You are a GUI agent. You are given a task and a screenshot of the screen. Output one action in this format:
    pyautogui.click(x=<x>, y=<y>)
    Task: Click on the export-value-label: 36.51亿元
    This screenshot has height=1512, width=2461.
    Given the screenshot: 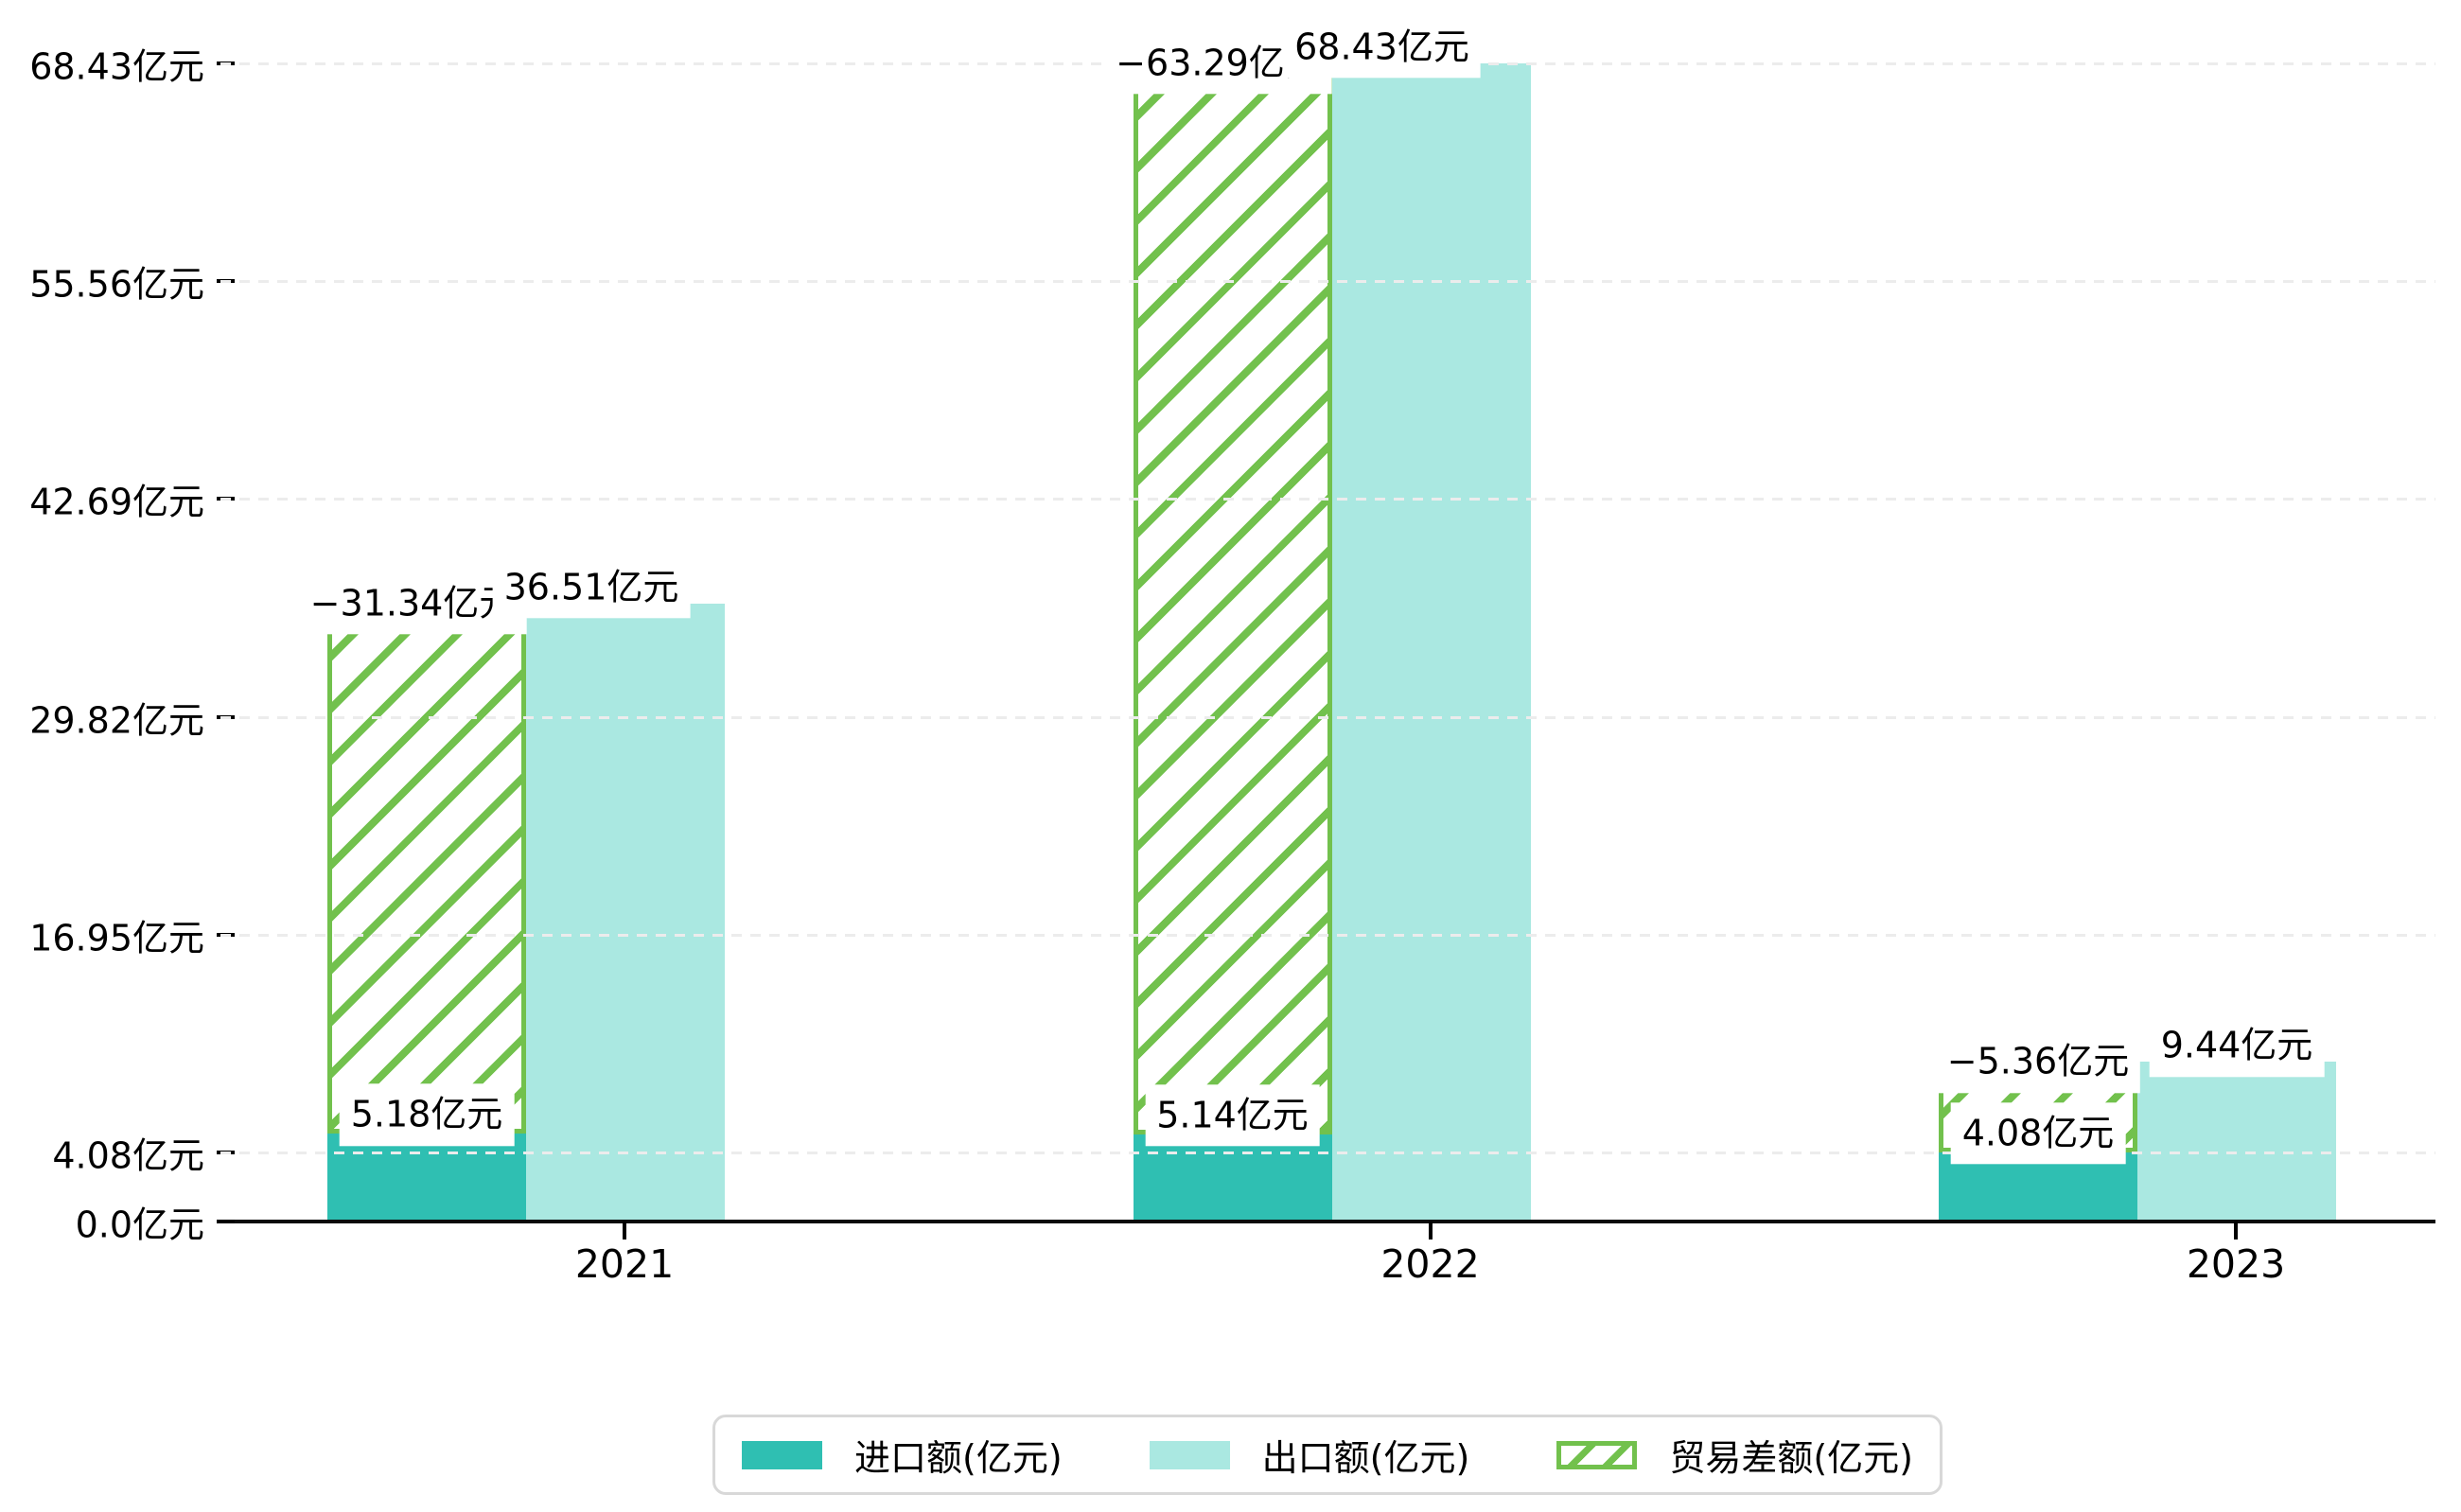 What is the action you would take?
    pyautogui.click(x=591, y=587)
    